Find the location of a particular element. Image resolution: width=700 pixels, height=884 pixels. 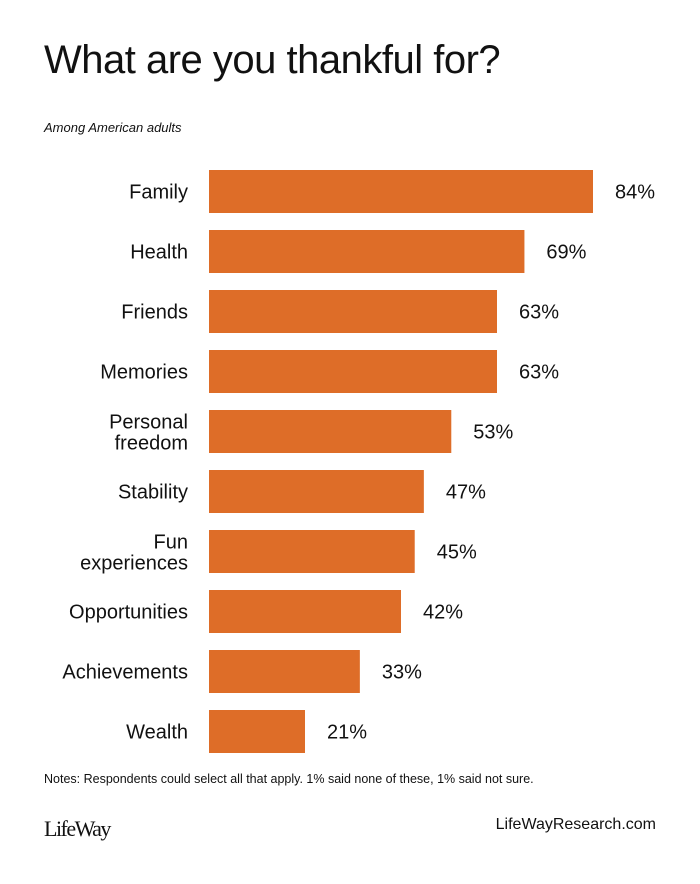

website-link: LifeWayResearch.com is located at coordinates (575, 824).